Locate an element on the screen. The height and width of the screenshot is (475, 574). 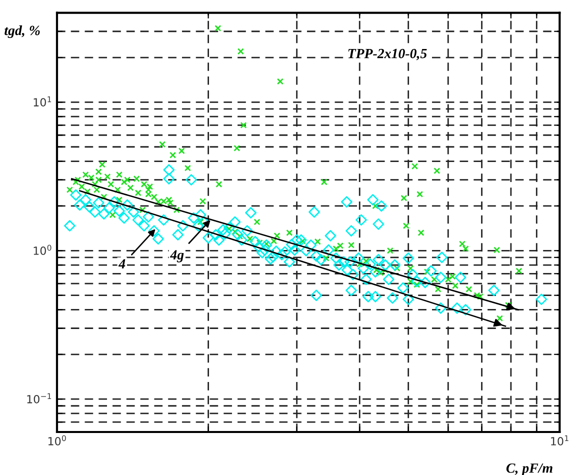
y-tick-label: 10$^{1}$ is located at coordinates (43, 101).